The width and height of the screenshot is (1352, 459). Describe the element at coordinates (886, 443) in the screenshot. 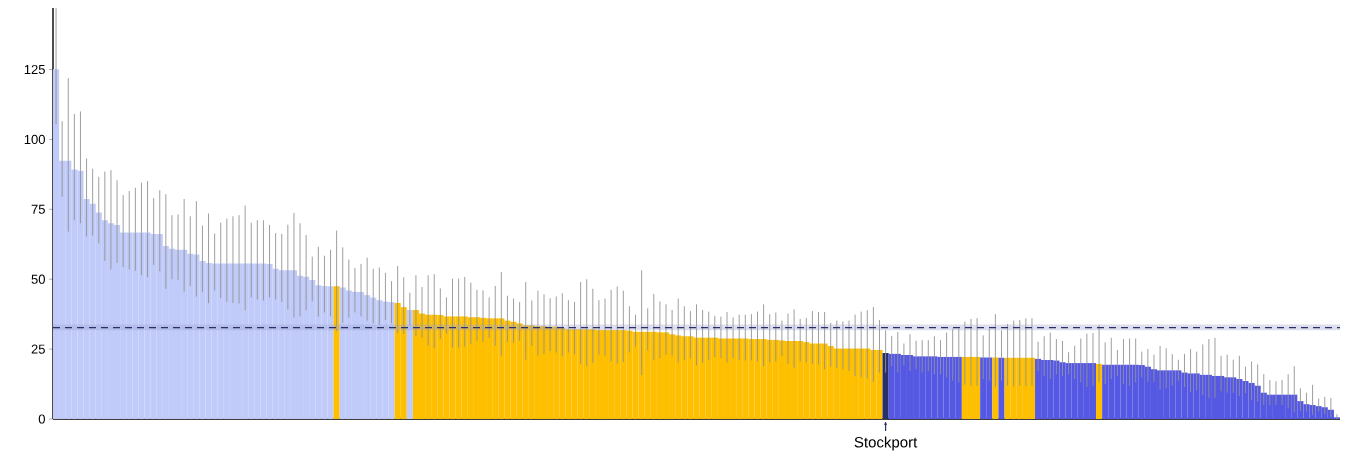

I see `x-tick-label: Stockport` at that location.